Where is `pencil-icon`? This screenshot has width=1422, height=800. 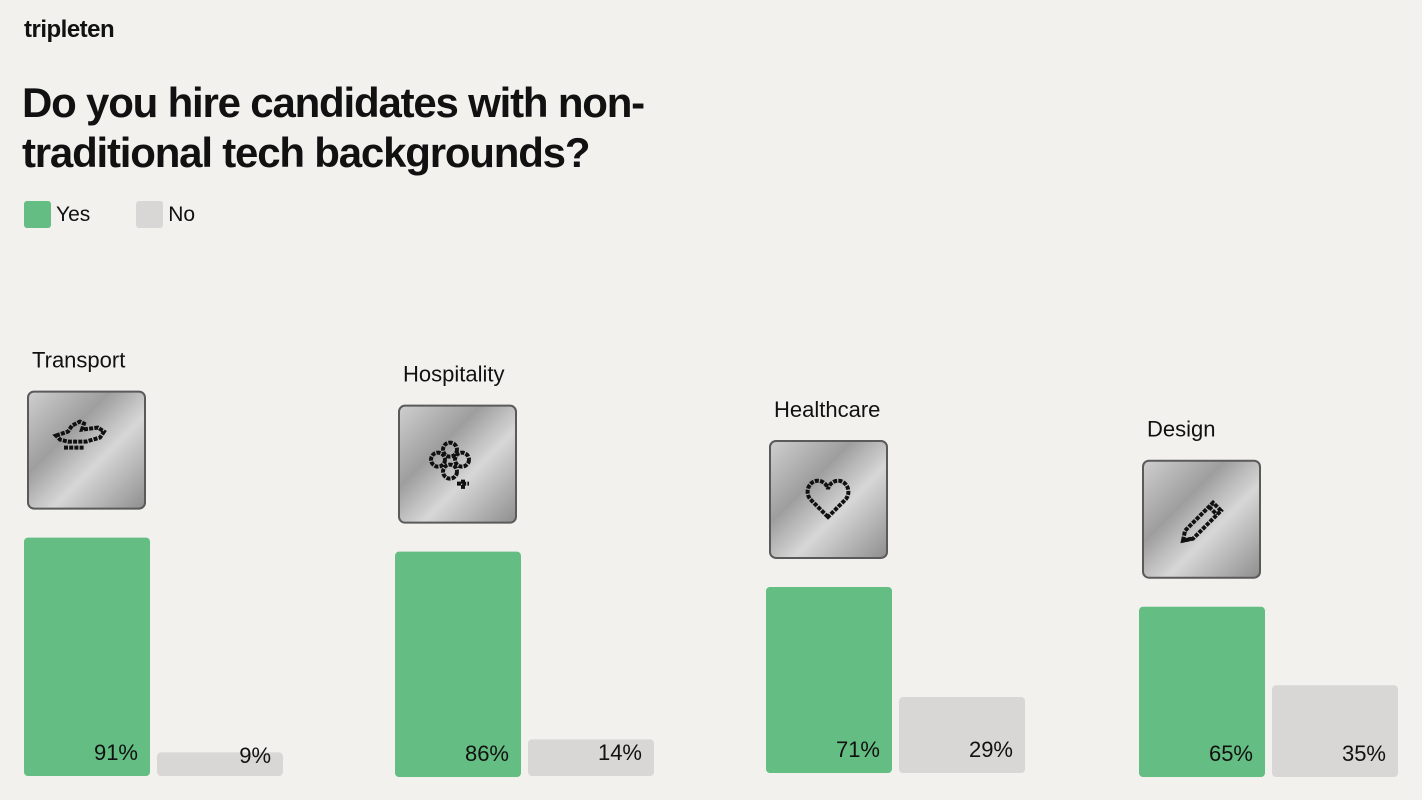
pencil-icon is located at coordinates (1201, 519).